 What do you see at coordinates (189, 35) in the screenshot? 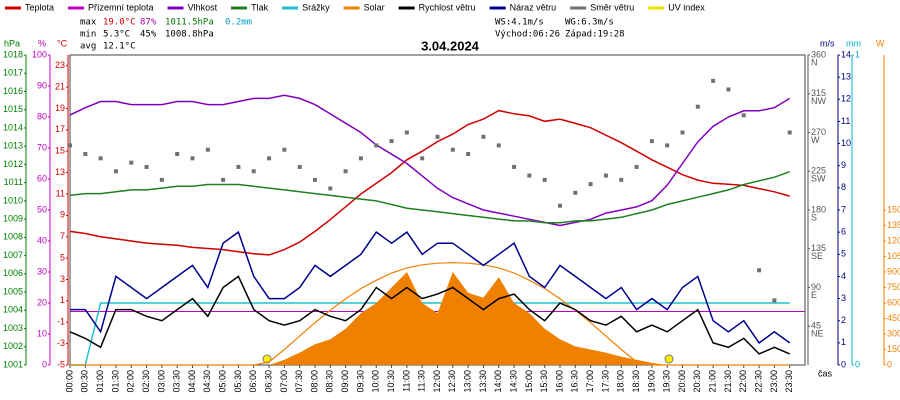
I see `stat-text: 1008.8hPa` at bounding box center [189, 35].